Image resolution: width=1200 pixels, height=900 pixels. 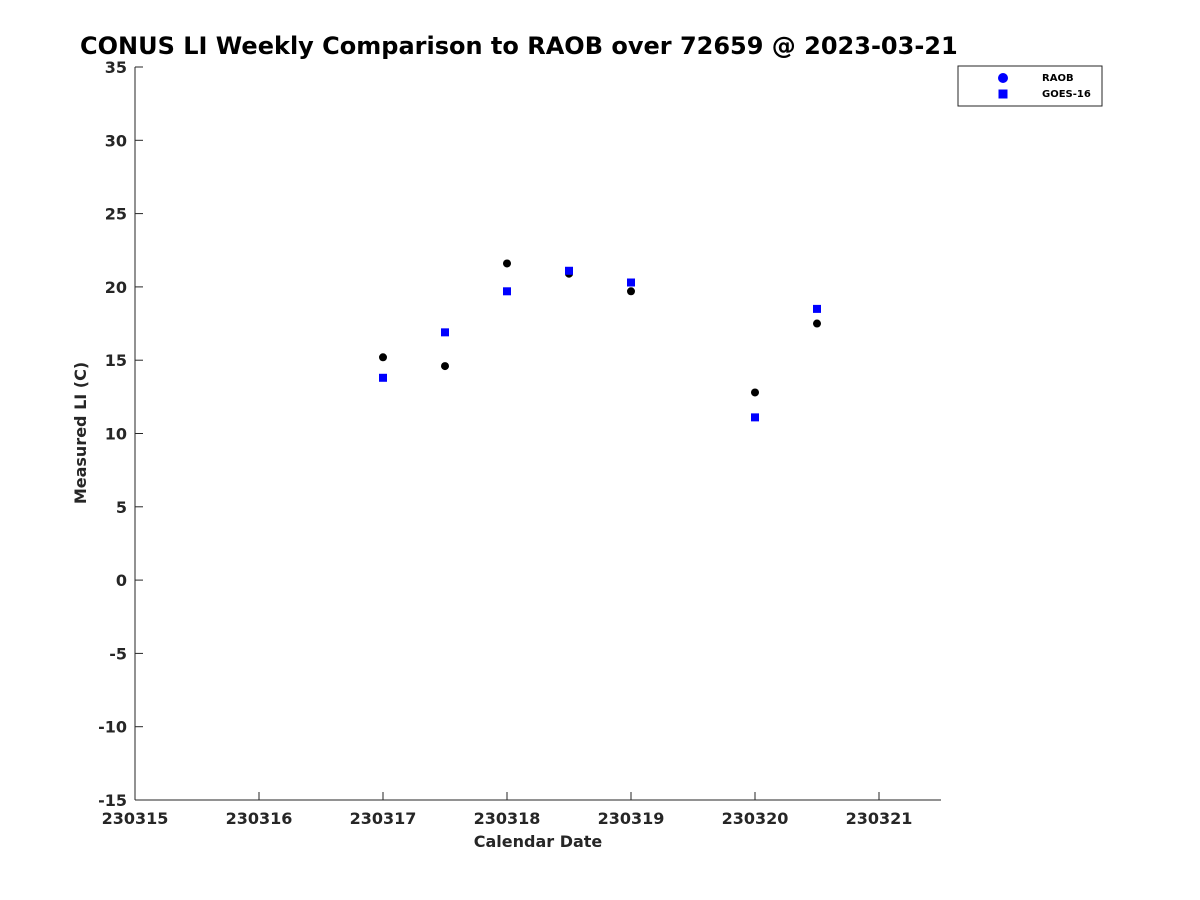 I want to click on y-tick-label: 20, so click(x=116, y=287).